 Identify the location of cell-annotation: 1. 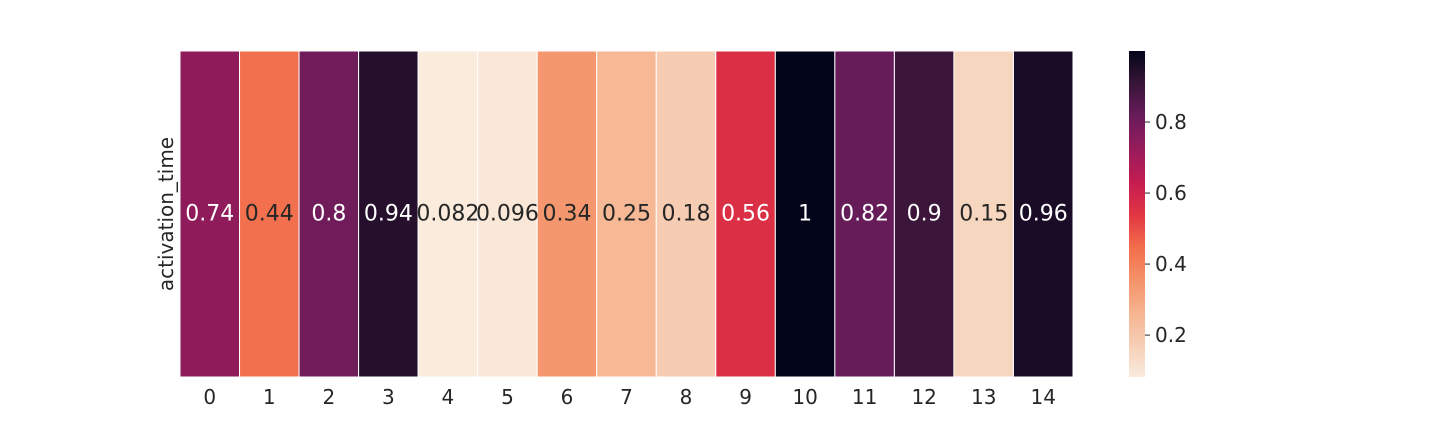
(805, 214).